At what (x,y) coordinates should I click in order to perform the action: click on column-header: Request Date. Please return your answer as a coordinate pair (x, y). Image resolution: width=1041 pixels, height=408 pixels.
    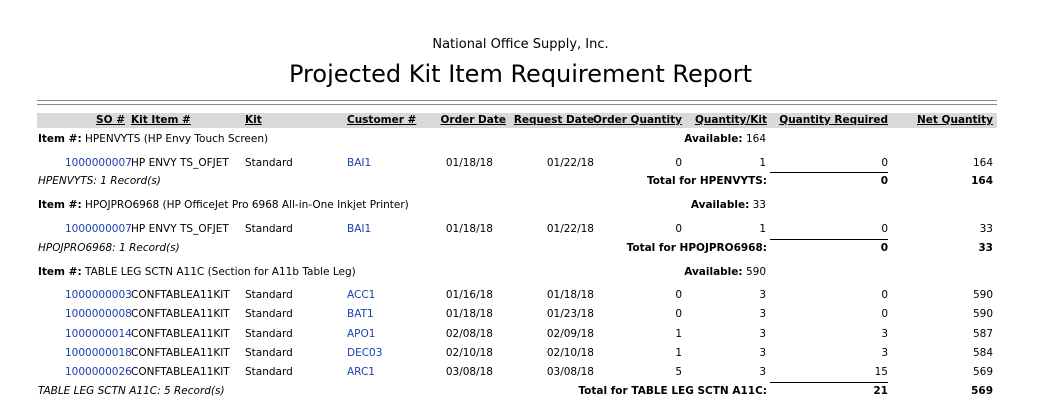
    Looking at the image, I should click on (553, 120).